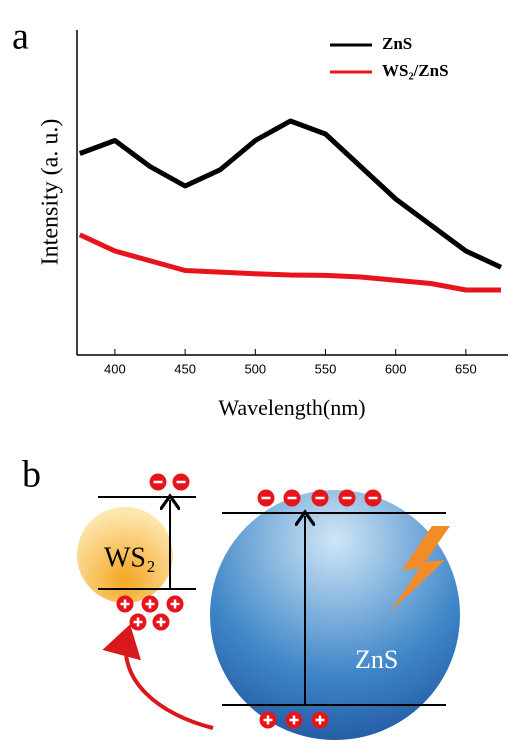 The image size is (510, 754). I want to click on panel-label: a, so click(20, 37).